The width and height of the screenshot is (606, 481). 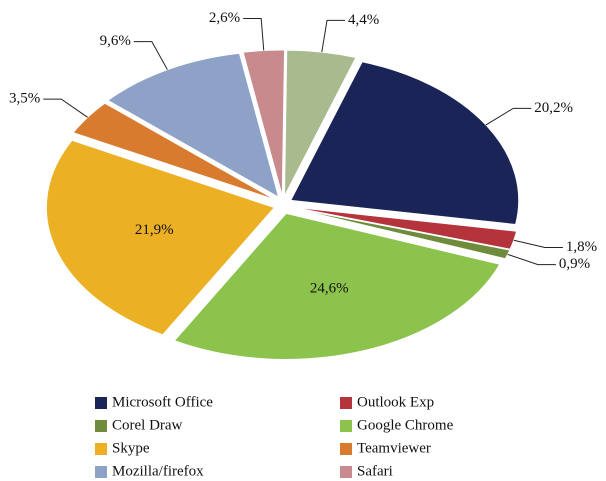 What do you see at coordinates (405, 425) in the screenshot?
I see `legend-label: Google Chrome` at bounding box center [405, 425].